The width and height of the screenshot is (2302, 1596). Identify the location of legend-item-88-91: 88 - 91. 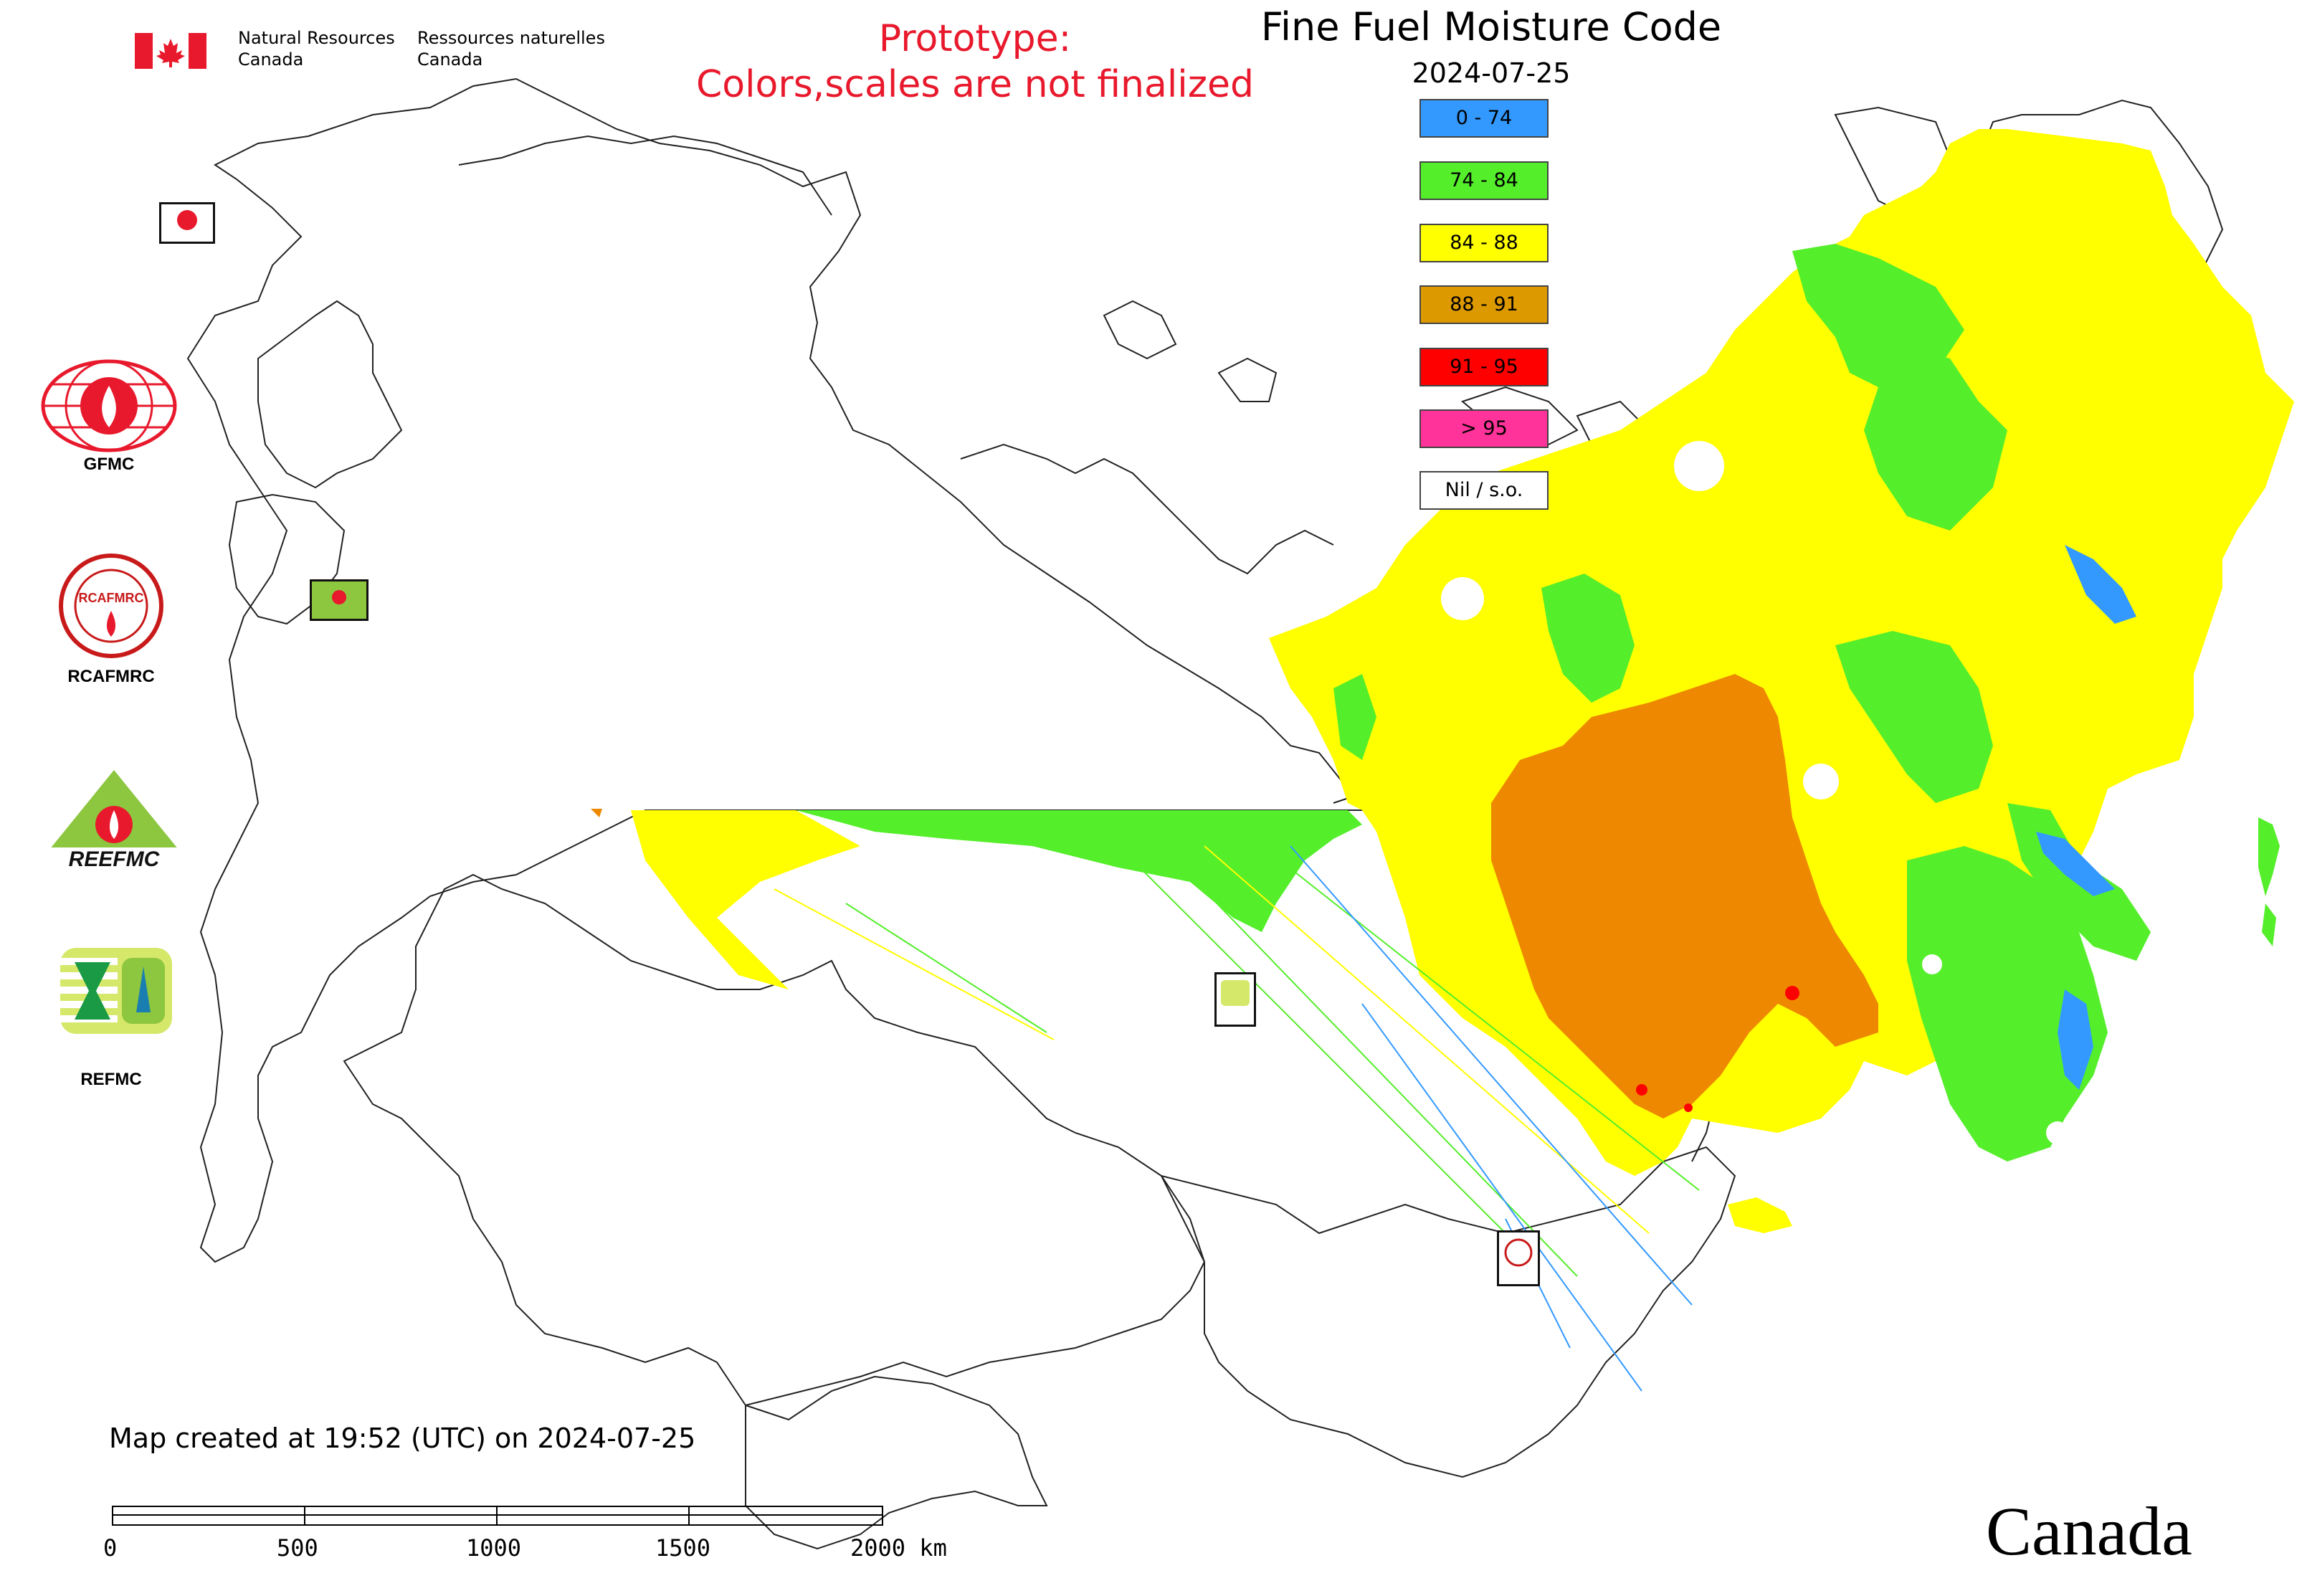
(1484, 304).